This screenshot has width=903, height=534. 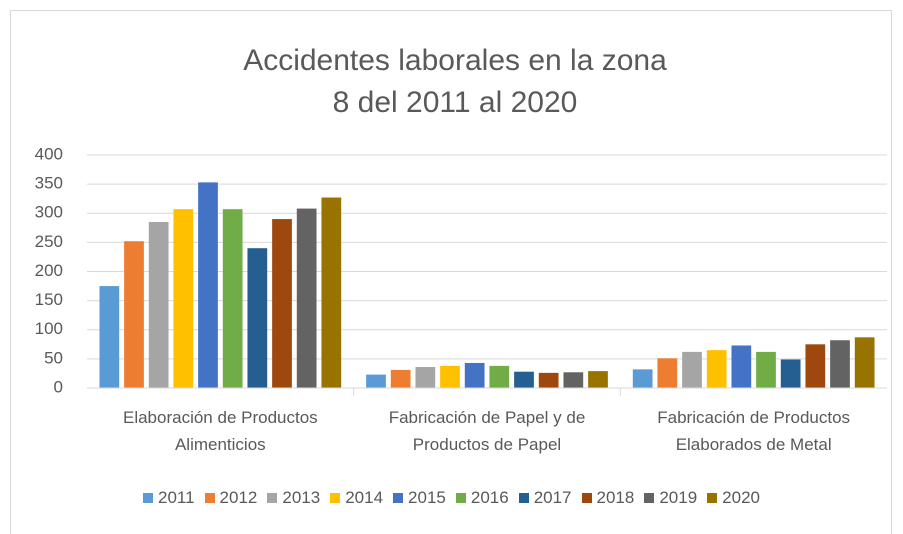 I want to click on legend-item: 2012, so click(x=231, y=498).